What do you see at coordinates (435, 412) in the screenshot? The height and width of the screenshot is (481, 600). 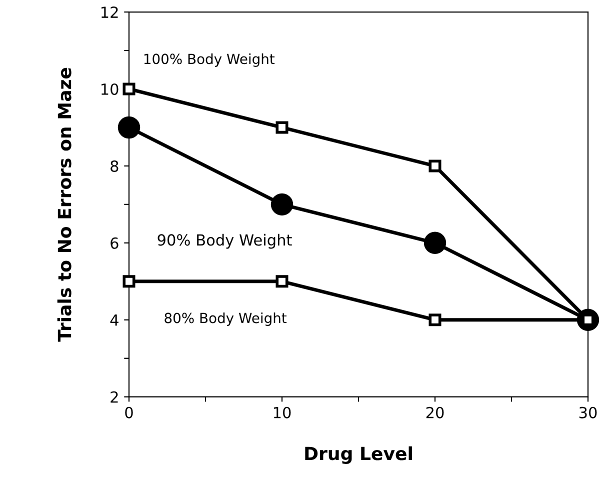 I see `x-tick-label: 20` at bounding box center [435, 412].